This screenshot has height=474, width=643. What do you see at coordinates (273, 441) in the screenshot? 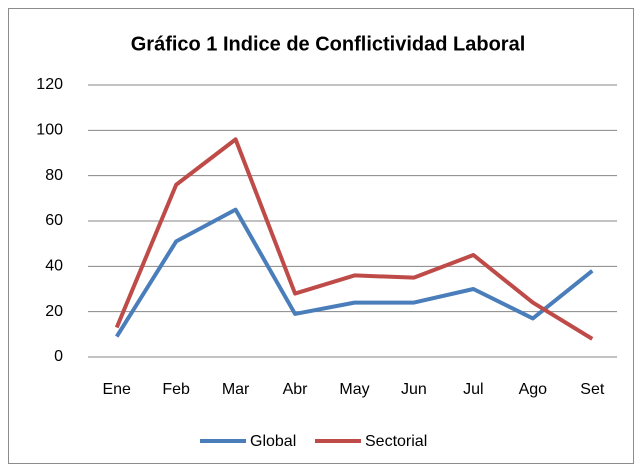
I see `legend-label: Global` at bounding box center [273, 441].